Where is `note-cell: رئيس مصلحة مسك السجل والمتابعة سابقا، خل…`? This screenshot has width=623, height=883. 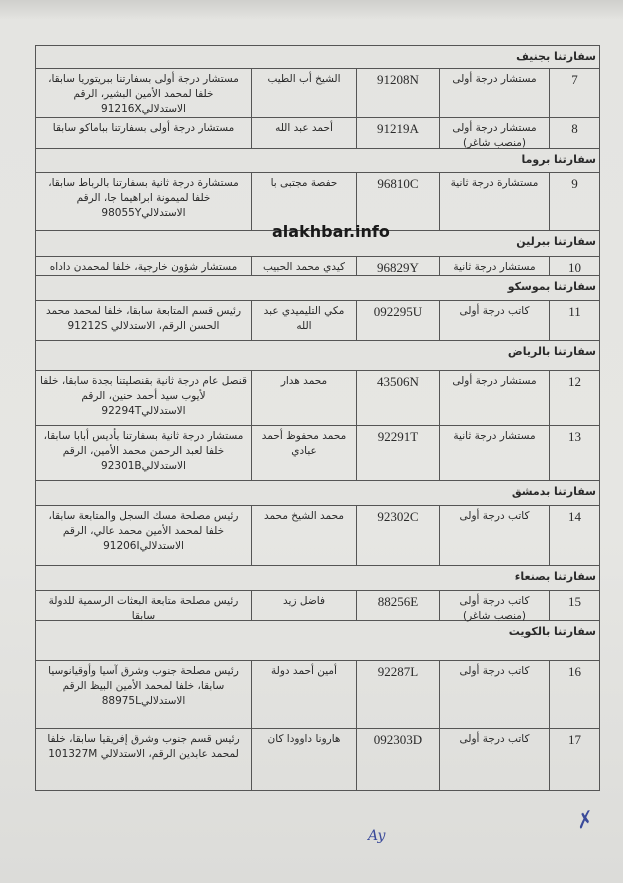 note-cell: رئيس مصلحة مسك السجل والمتابعة سابقا، خل… is located at coordinates (143, 531).